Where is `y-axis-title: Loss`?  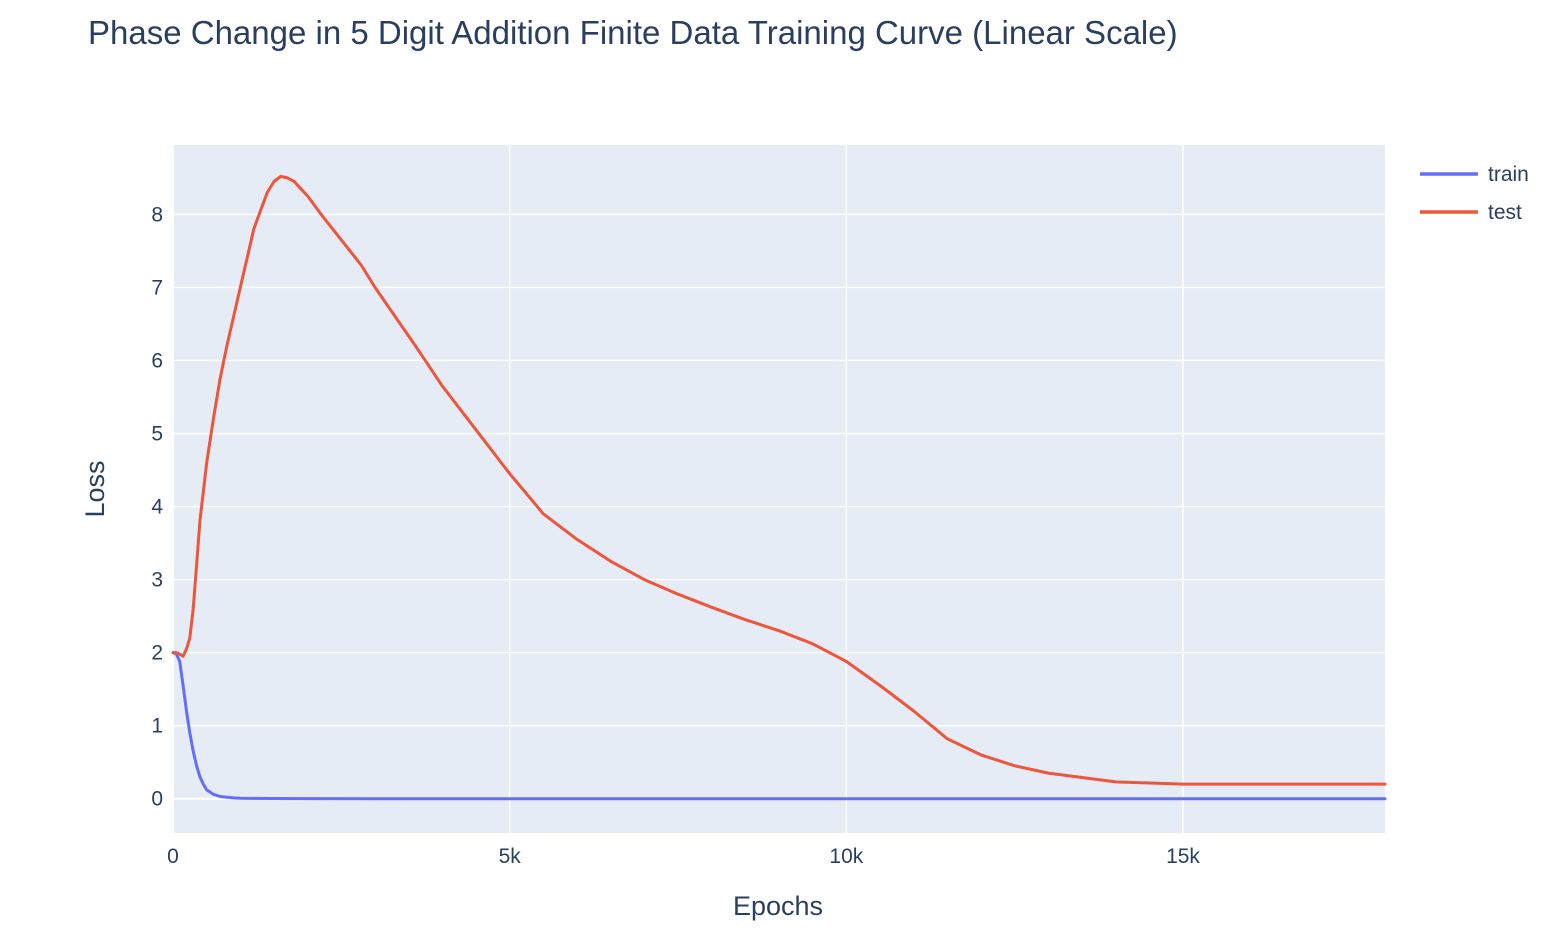
y-axis-title: Loss is located at coordinates (95, 488).